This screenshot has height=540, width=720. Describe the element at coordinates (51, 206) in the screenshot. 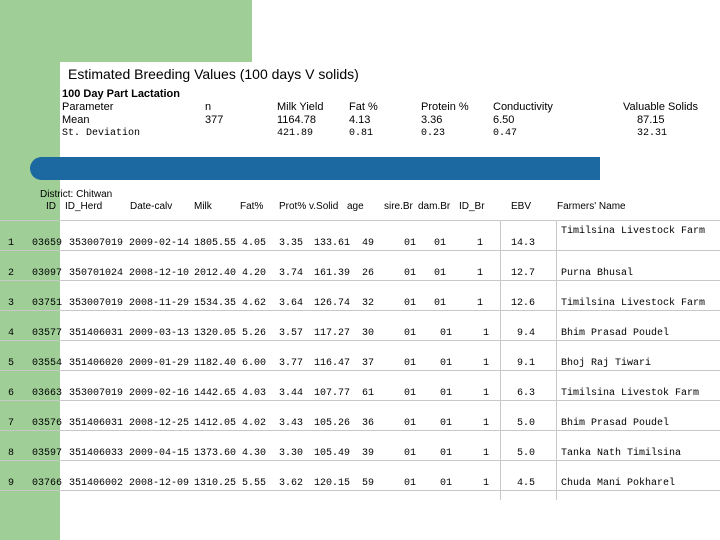

I see `header-id: ID` at that location.